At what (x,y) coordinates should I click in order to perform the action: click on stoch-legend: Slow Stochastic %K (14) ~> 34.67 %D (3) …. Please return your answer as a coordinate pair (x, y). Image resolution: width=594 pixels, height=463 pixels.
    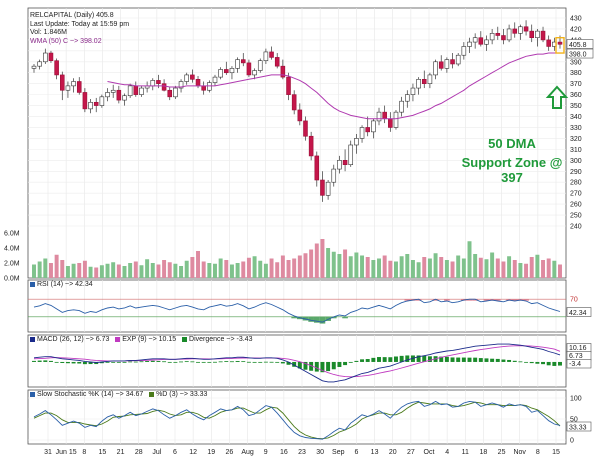
    Looking at the image, I should click on (118, 395).